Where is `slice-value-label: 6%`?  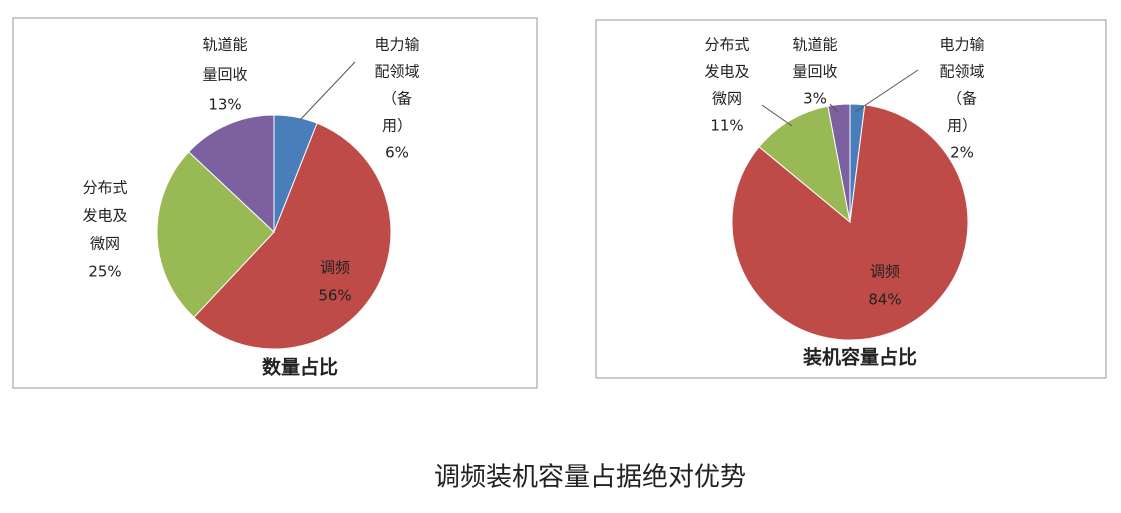
slice-value-label: 6% is located at coordinates (397, 153).